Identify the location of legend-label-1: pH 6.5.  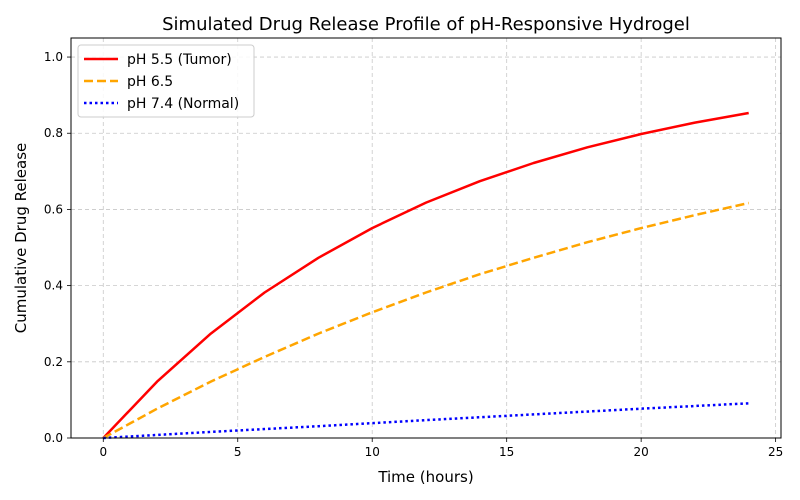
(150, 82).